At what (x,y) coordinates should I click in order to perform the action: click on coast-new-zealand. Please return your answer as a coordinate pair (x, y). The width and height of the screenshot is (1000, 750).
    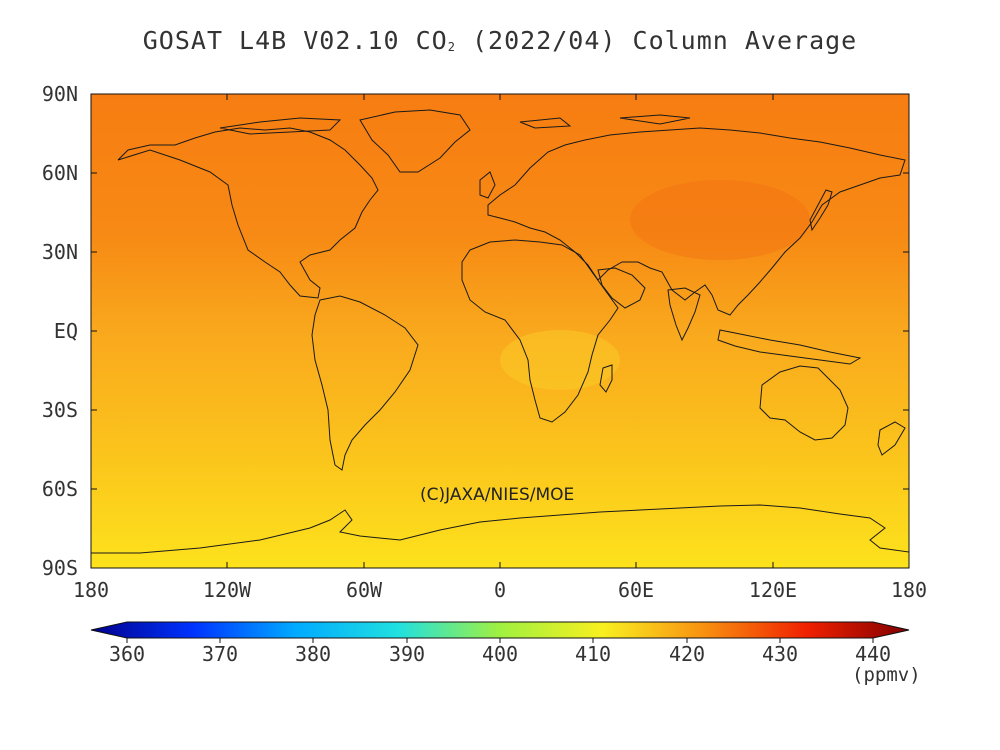
    Looking at the image, I should click on (891, 438).